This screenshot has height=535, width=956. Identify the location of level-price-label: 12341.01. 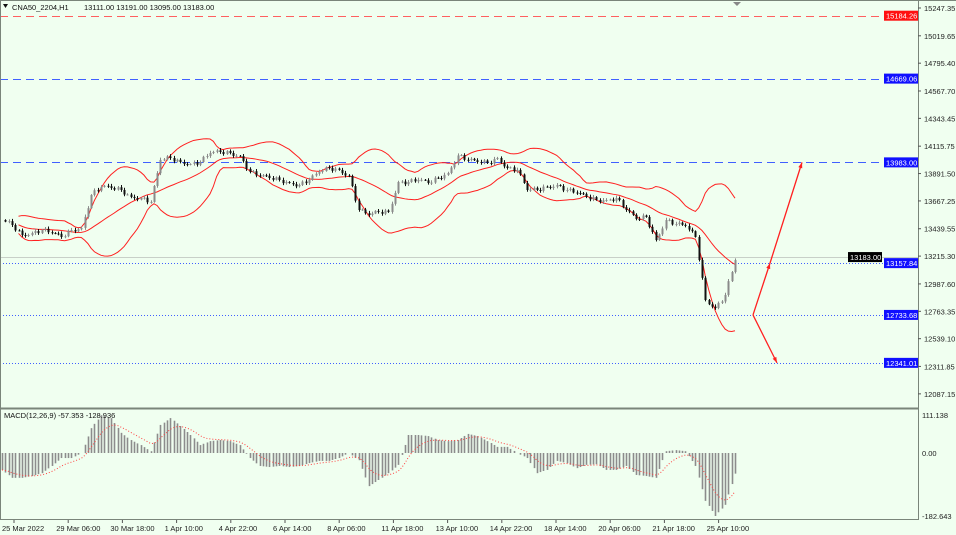
(901, 363).